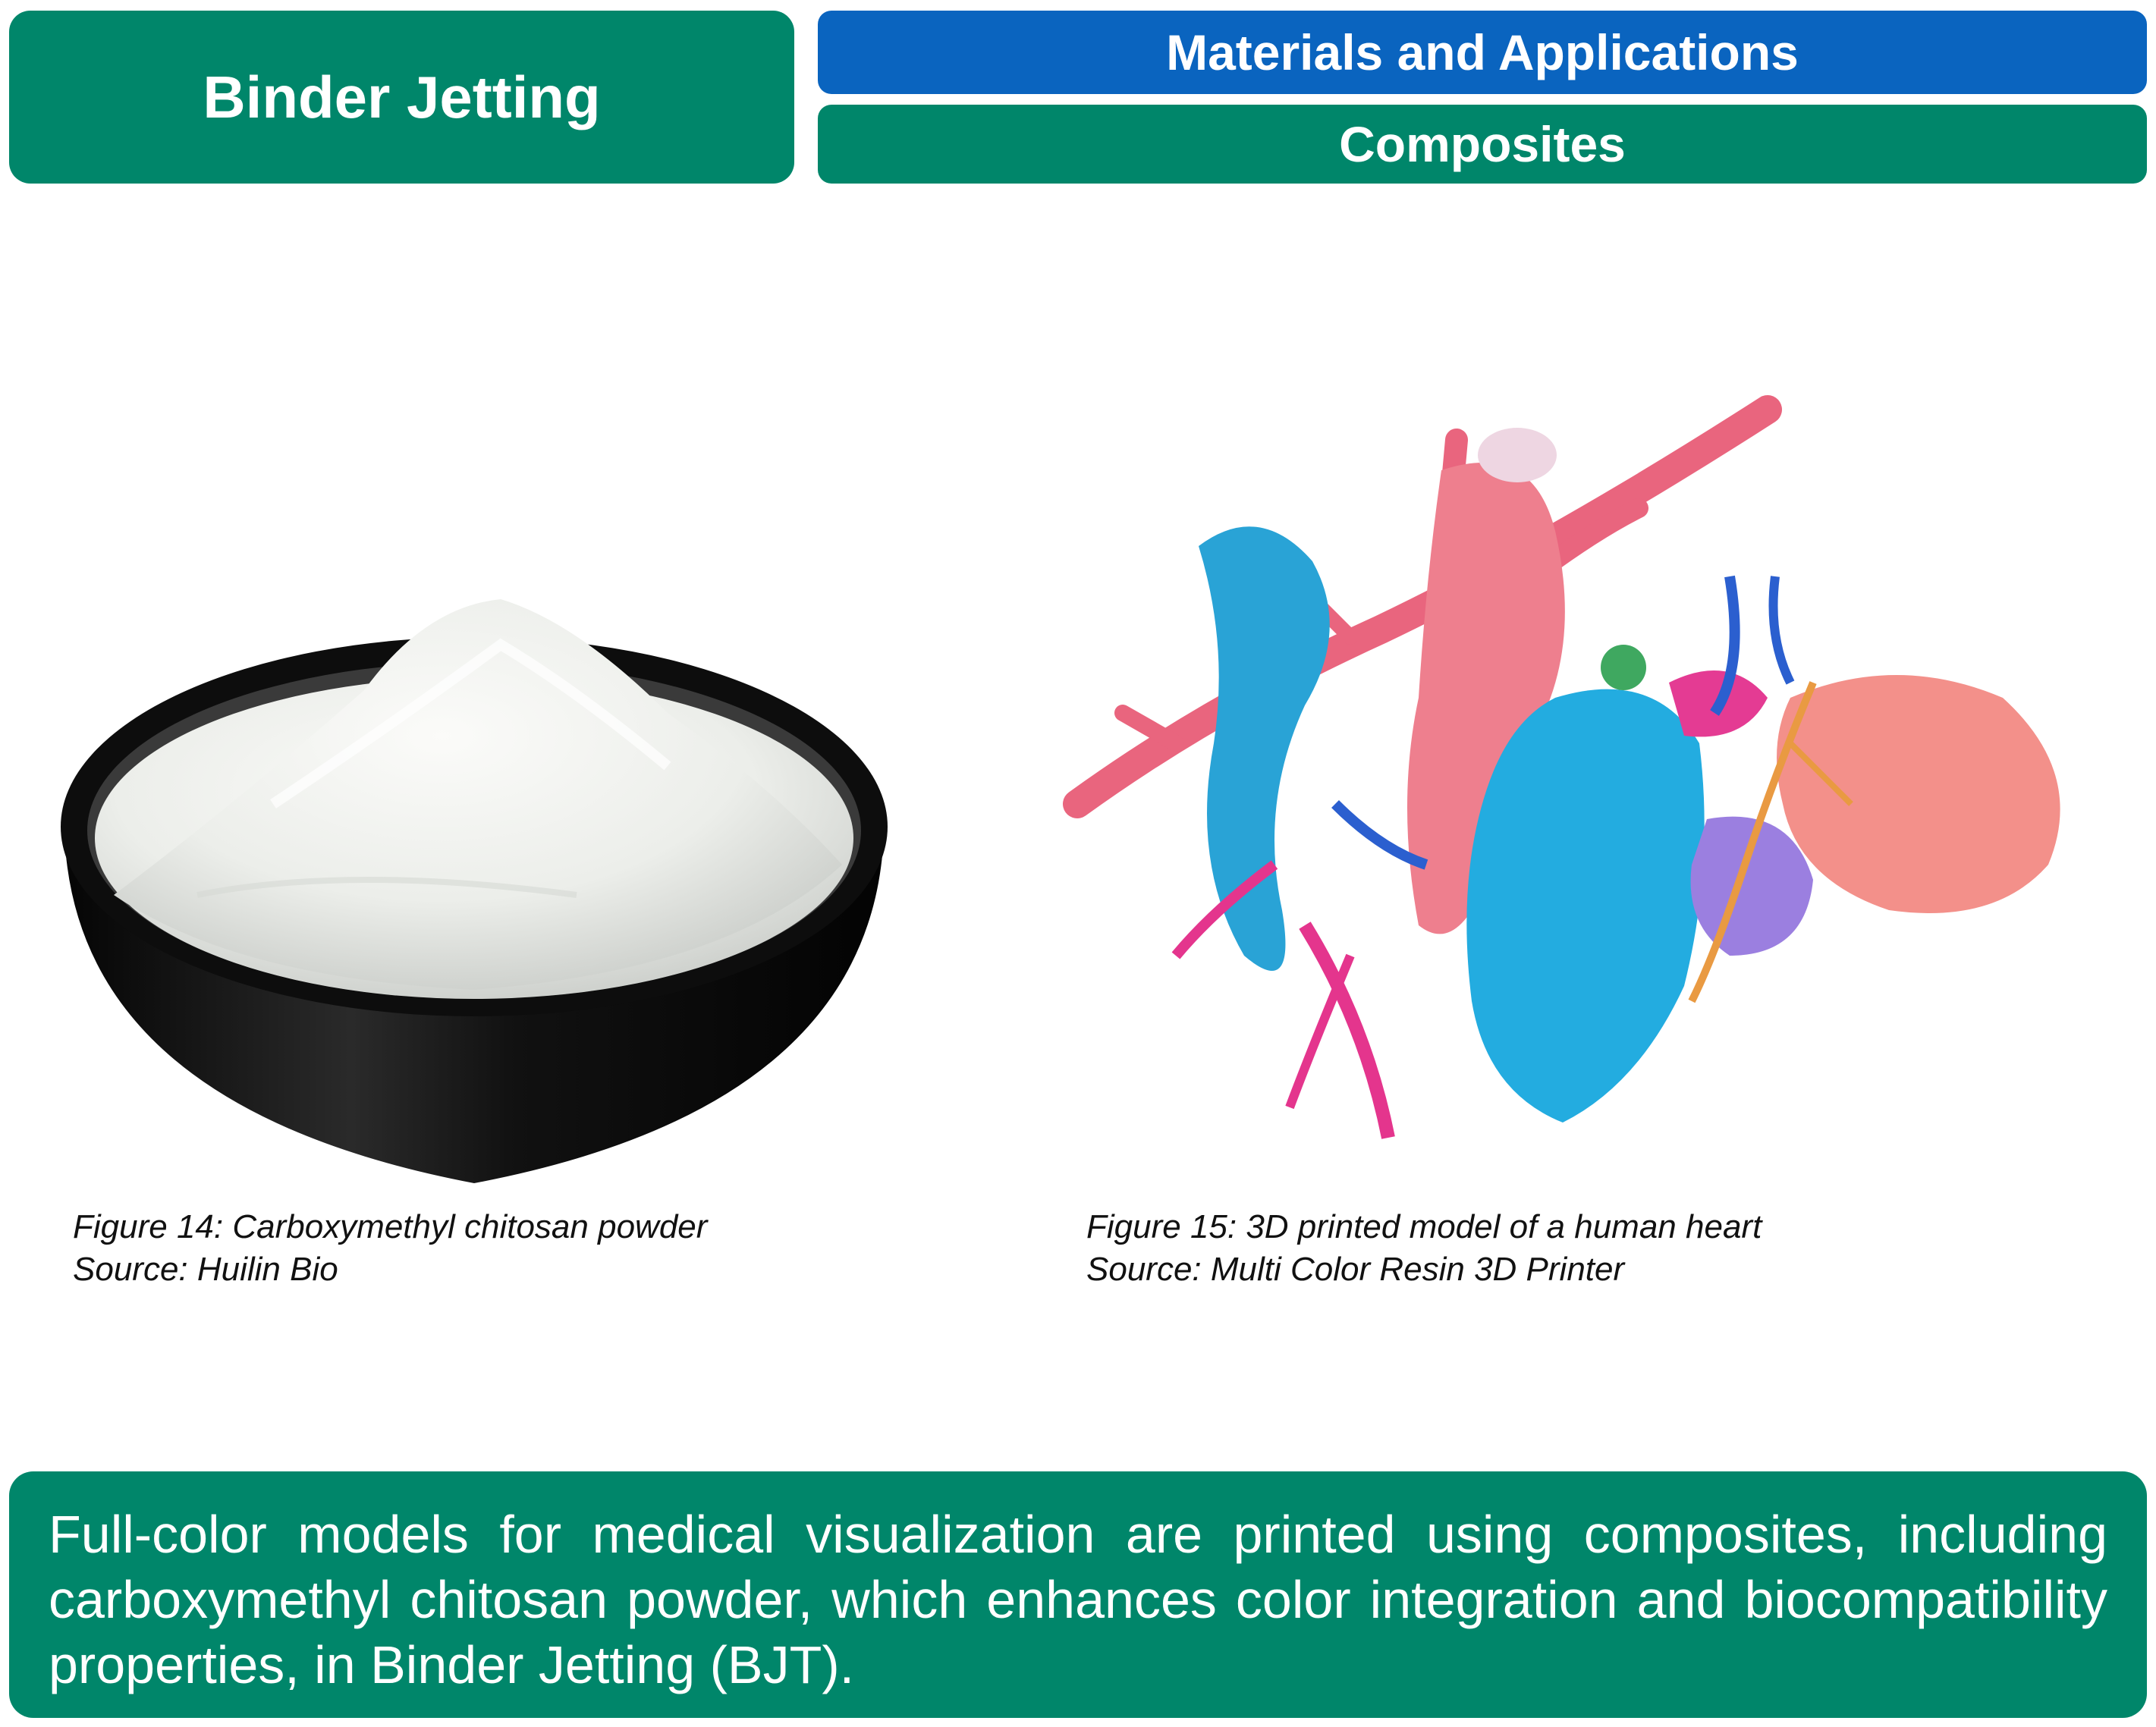  Describe the element at coordinates (401, 97) in the screenshot. I see `page-title: Binder Jetting` at that location.